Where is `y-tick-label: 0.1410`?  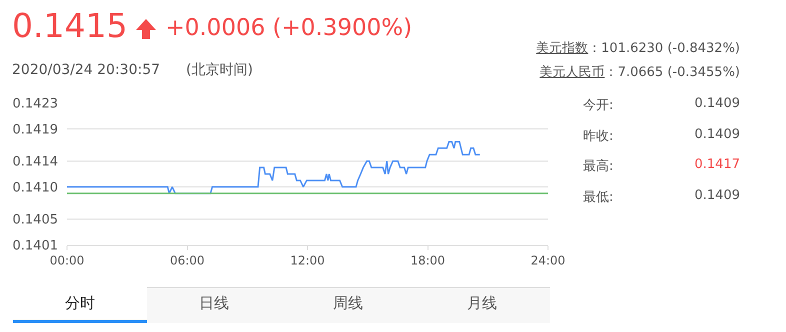 y-tick-label: 0.1410 is located at coordinates (35, 188).